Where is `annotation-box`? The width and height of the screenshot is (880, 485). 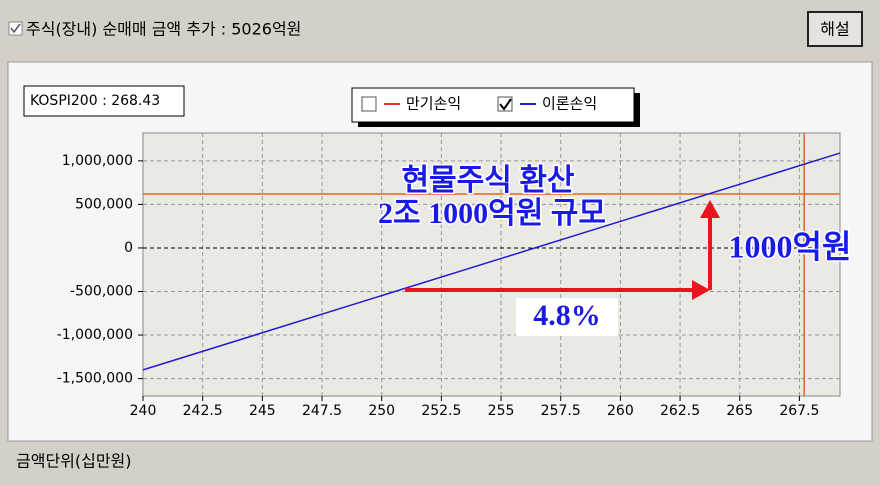
annotation-box is located at coordinates (567, 317).